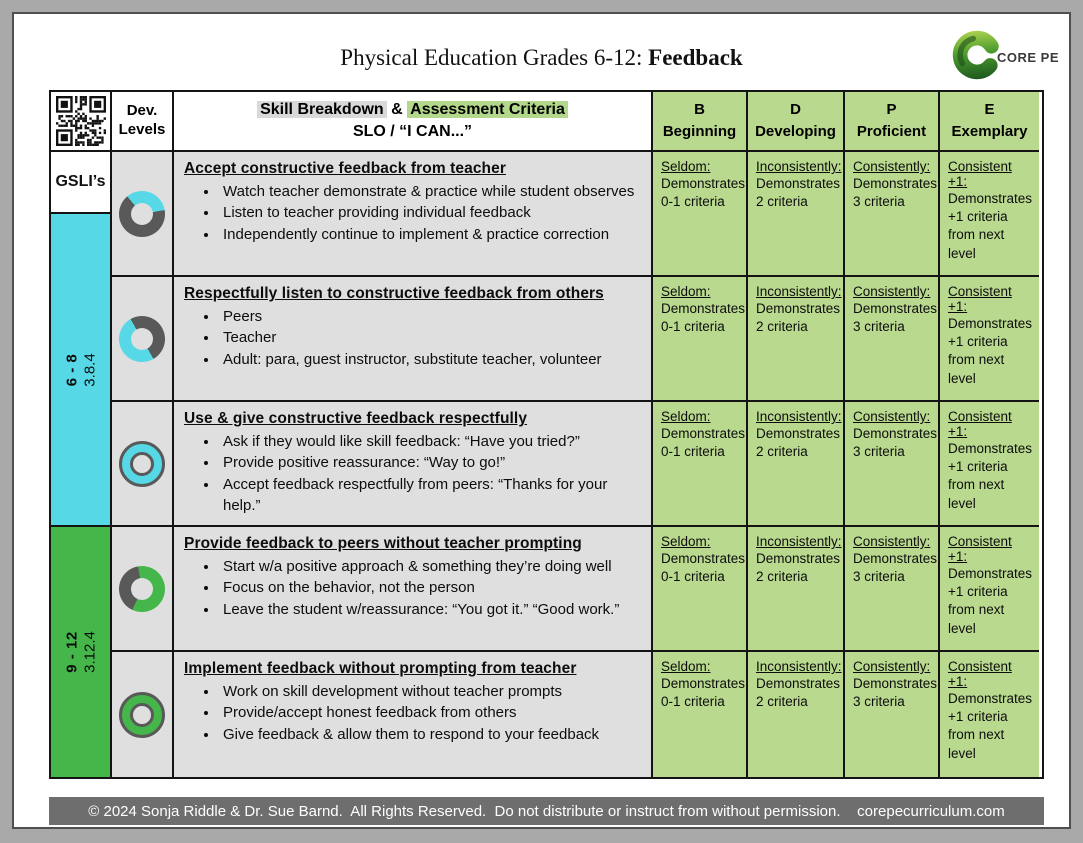 The width and height of the screenshot is (1083, 843). I want to click on skill-breakdown-highlight: Skill Breakdown, so click(322, 109).